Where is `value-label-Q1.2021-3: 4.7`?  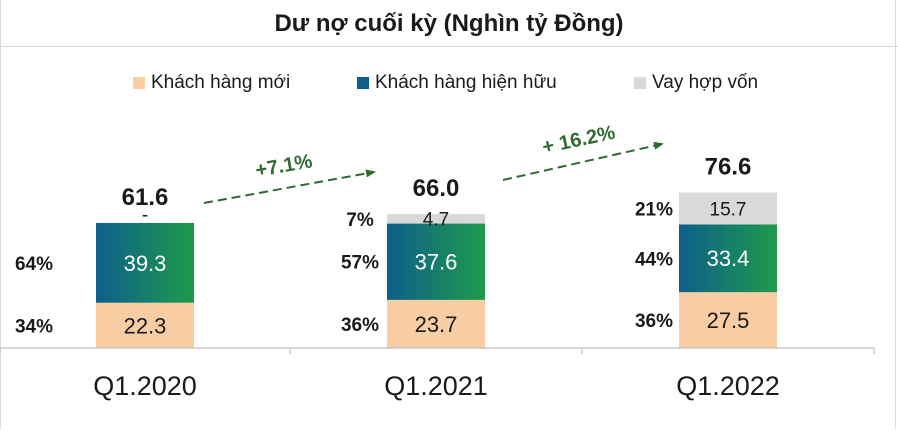
value-label-Q1.2021-3: 4.7 is located at coordinates (436, 220).